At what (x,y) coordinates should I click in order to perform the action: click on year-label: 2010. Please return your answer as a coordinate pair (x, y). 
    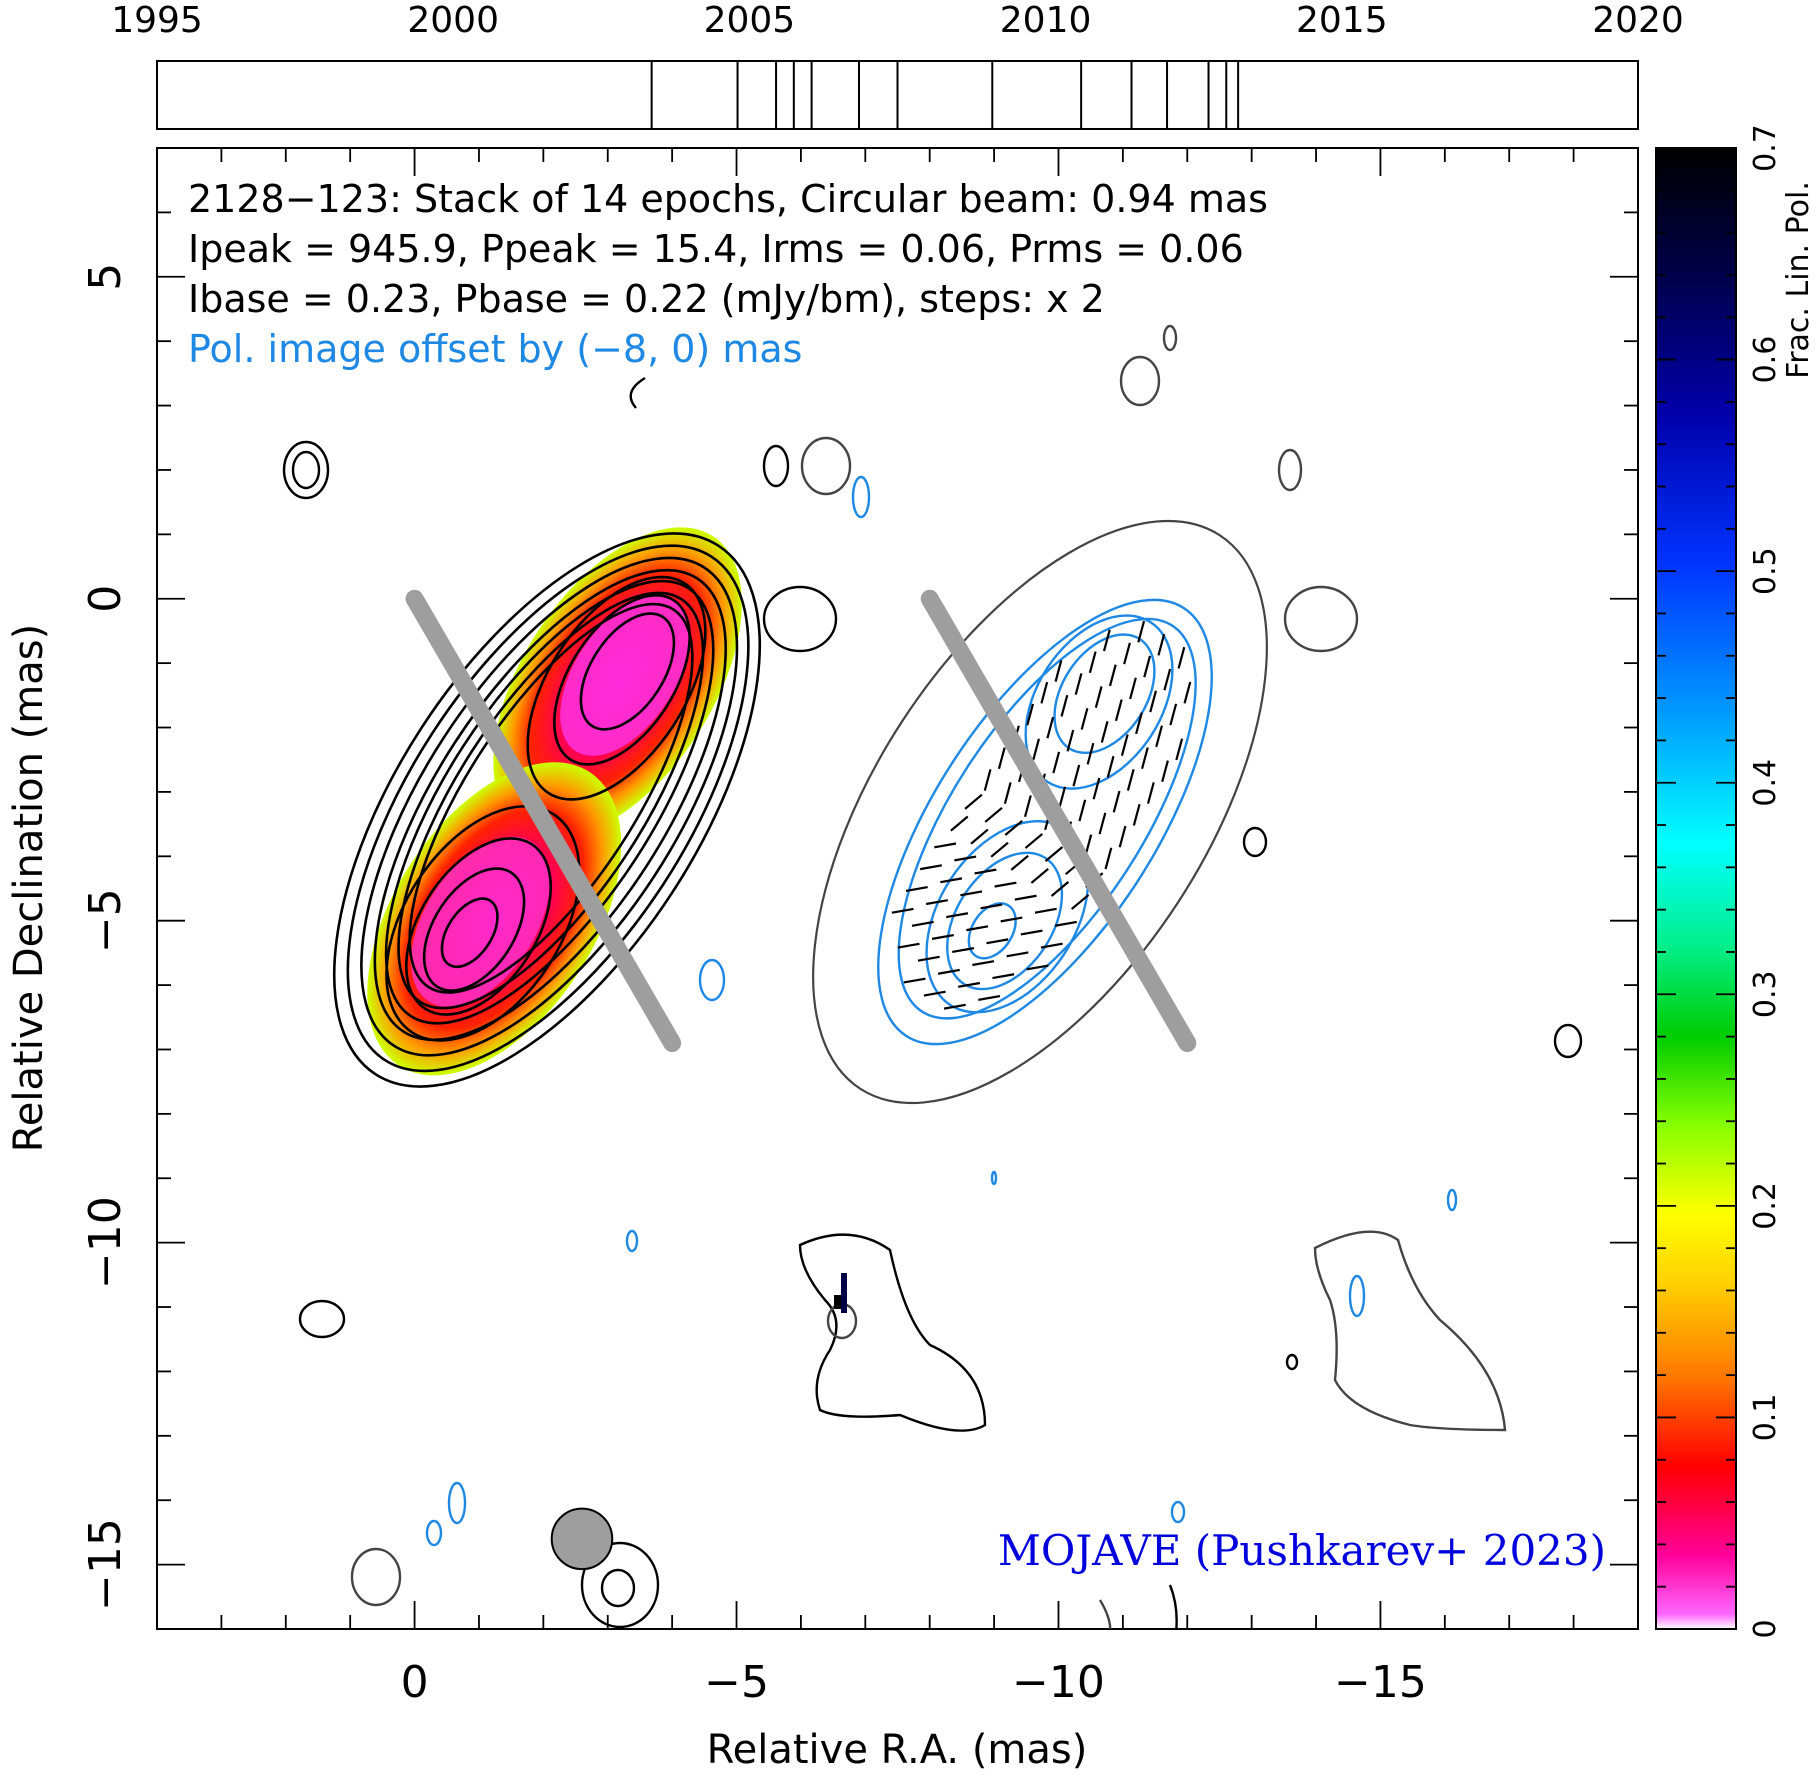
    Looking at the image, I should click on (1046, 20).